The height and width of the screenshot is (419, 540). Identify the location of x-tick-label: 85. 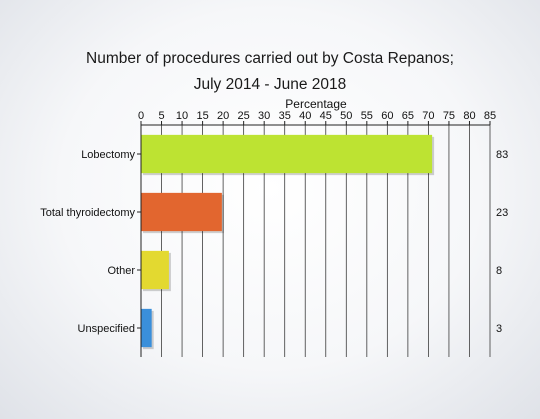
(490, 116).